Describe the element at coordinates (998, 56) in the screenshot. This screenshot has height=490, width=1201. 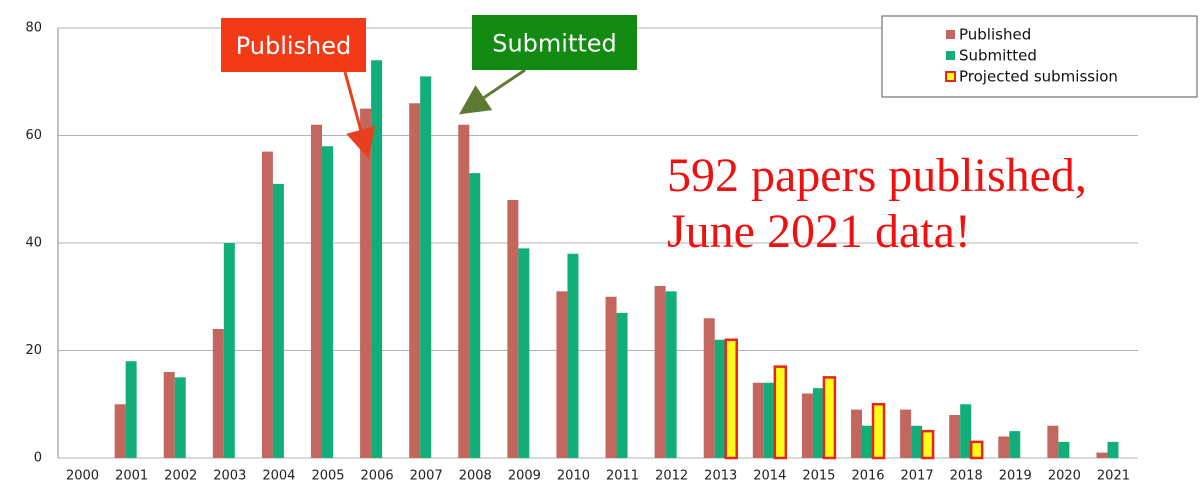
I see `legend-label: Submitted` at that location.